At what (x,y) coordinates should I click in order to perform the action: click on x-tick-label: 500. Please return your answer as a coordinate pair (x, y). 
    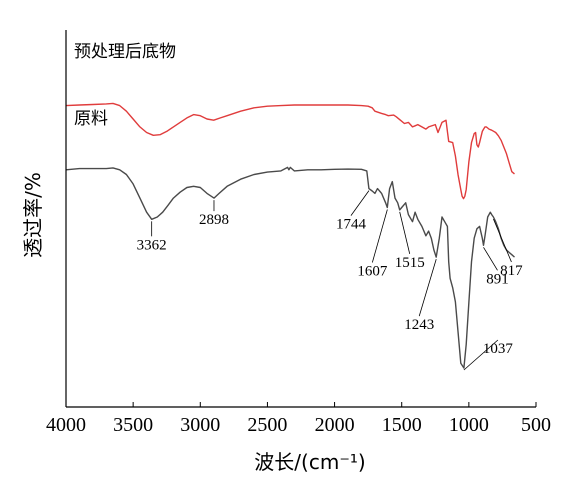
    Looking at the image, I should click on (536, 425).